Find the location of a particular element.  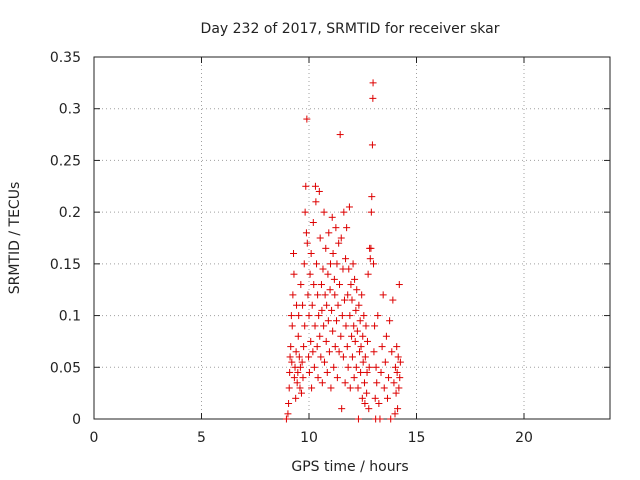

y-tick-label: 0.25 is located at coordinates (65, 161).